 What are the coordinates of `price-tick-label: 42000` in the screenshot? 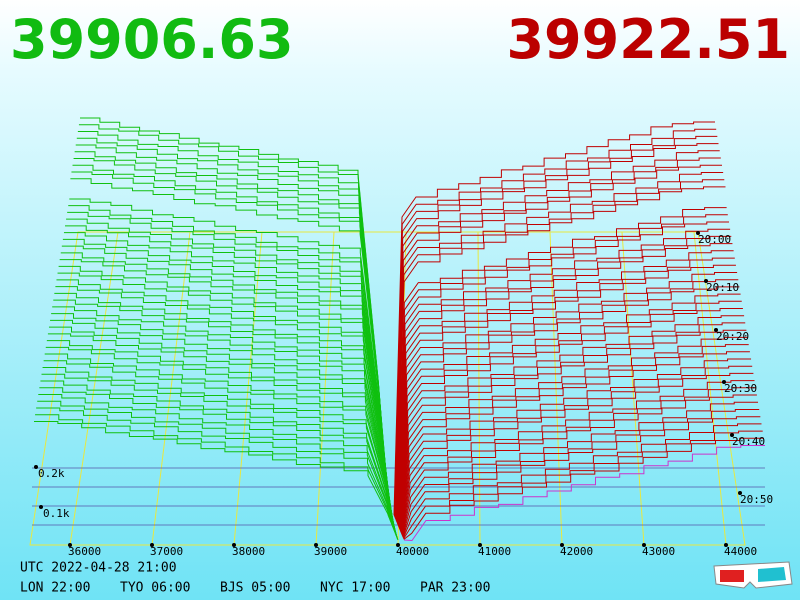 It's located at (576, 551).